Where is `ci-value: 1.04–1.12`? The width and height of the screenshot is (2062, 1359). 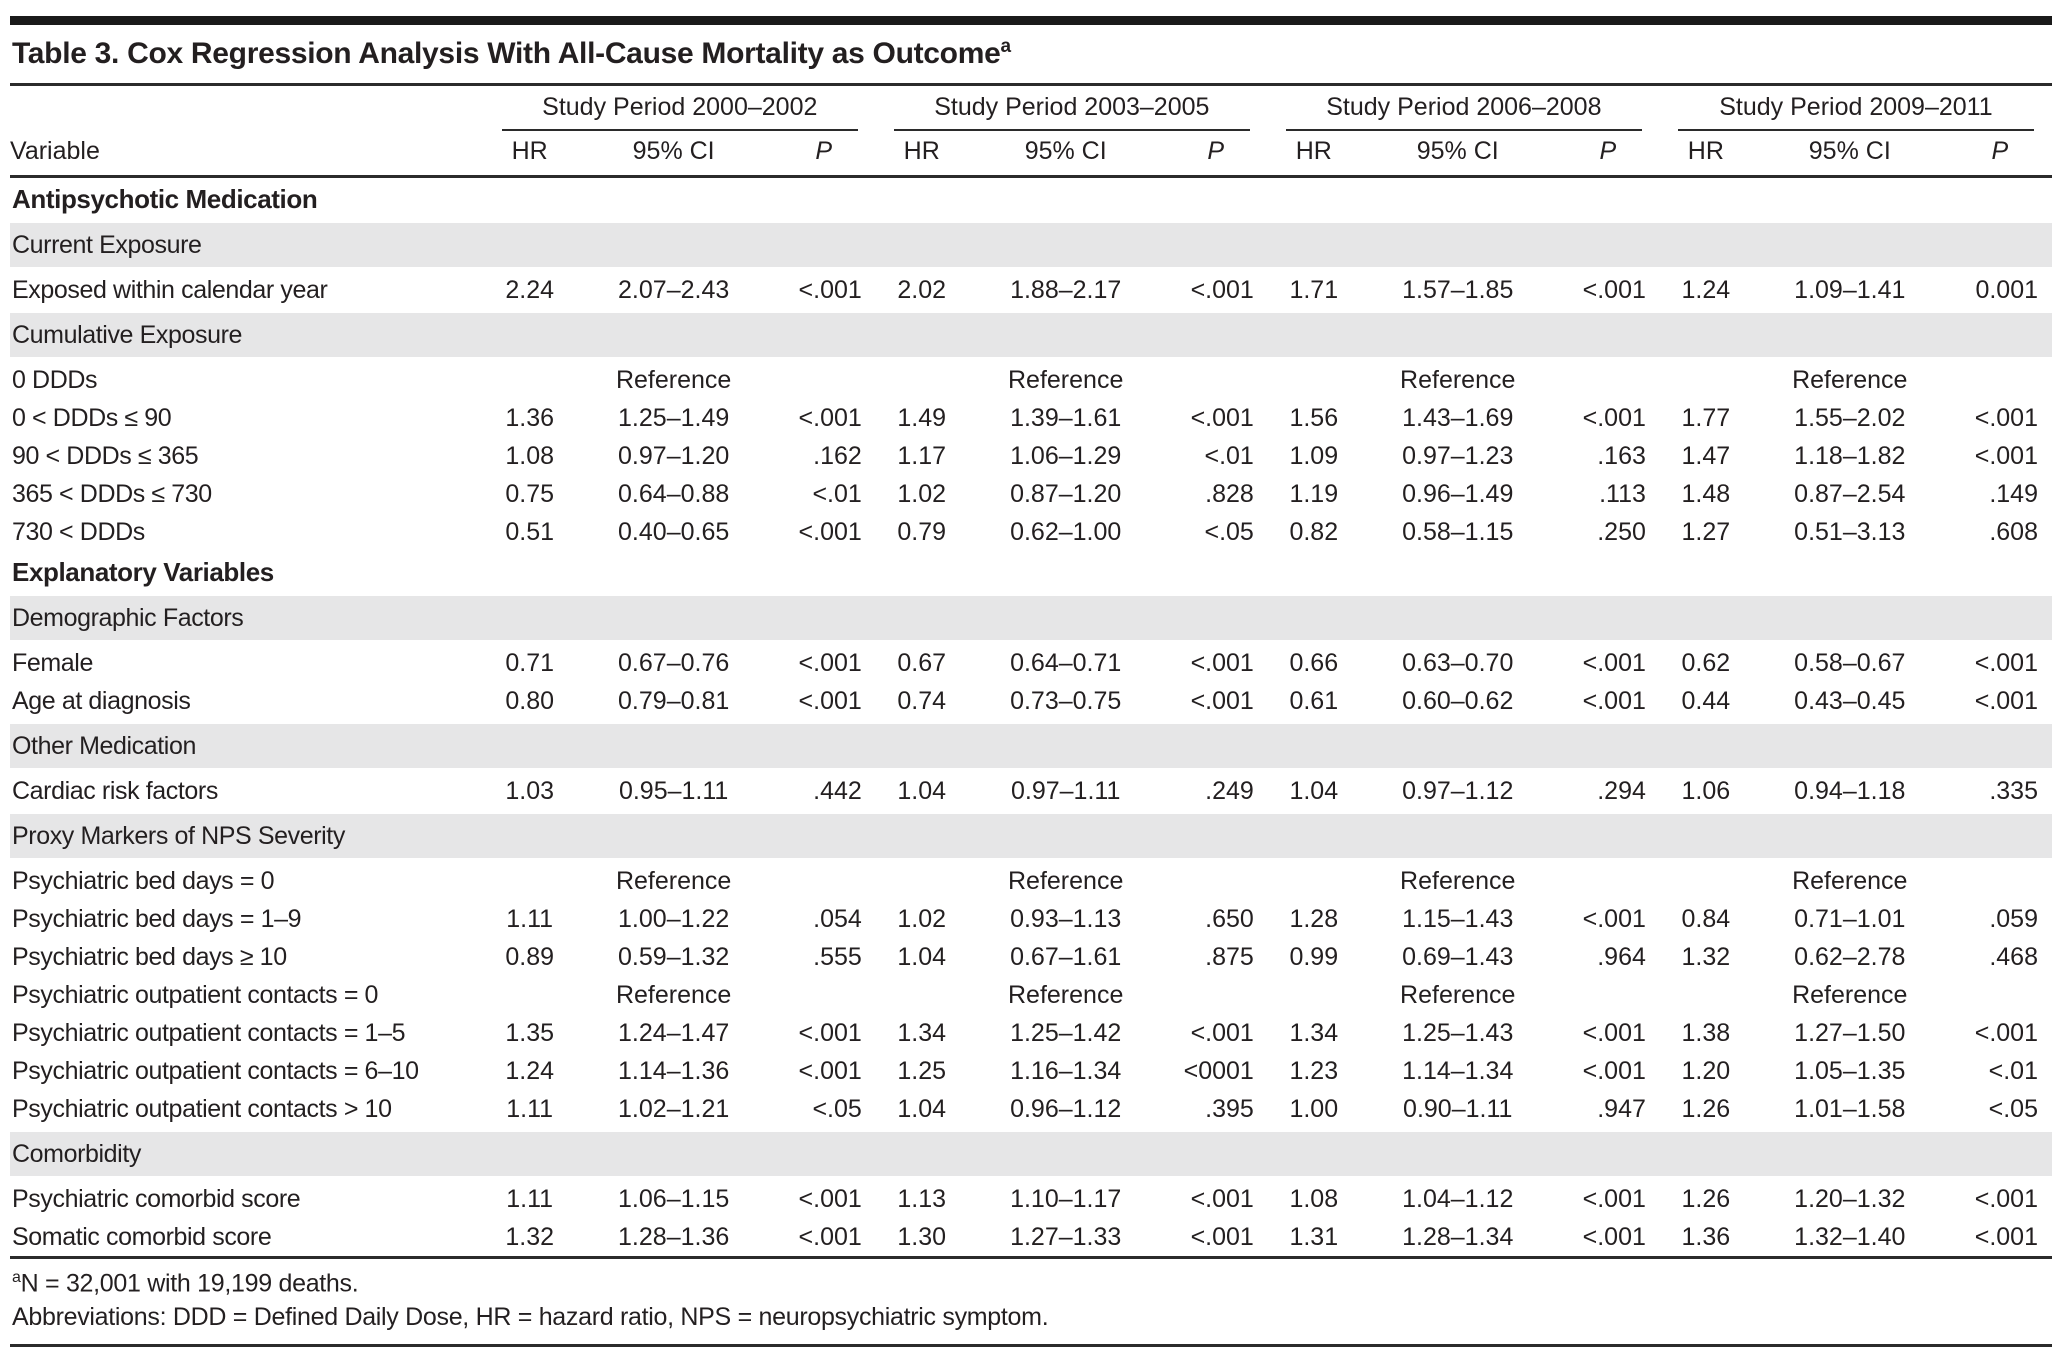
ci-value: 1.04–1.12 is located at coordinates (1458, 1199).